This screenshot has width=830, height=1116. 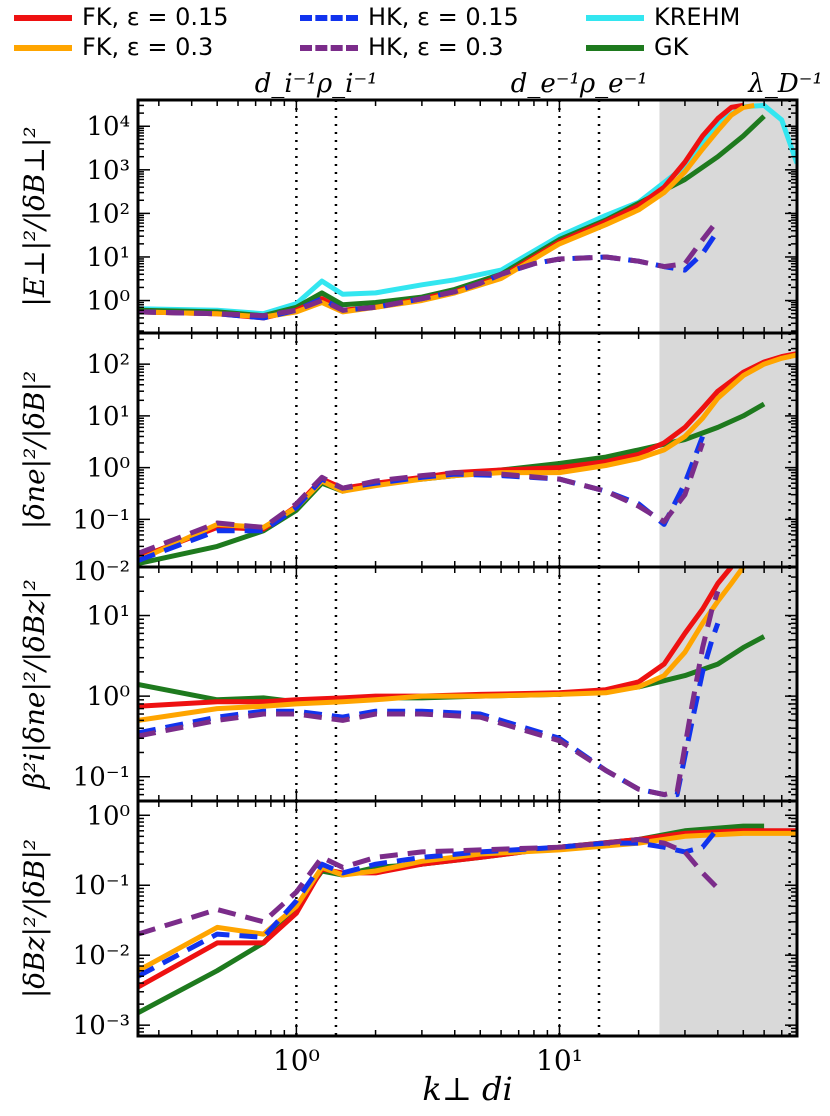 What do you see at coordinates (101, 778) in the screenshot?
I see `ytick-label-3-0: 10⁻¹` at bounding box center [101, 778].